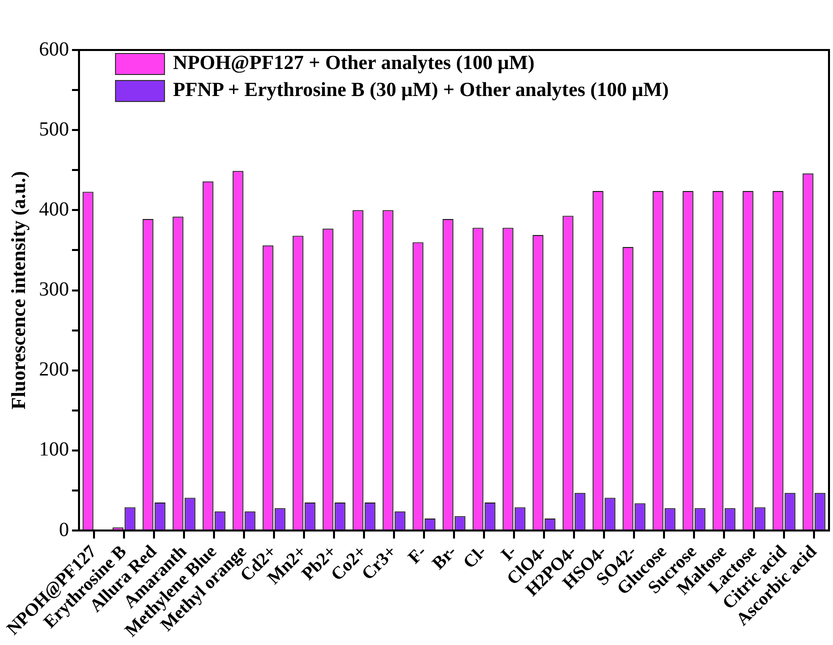  What do you see at coordinates (54, 449) in the screenshot?
I see `y-tick-label: 100` at bounding box center [54, 449].